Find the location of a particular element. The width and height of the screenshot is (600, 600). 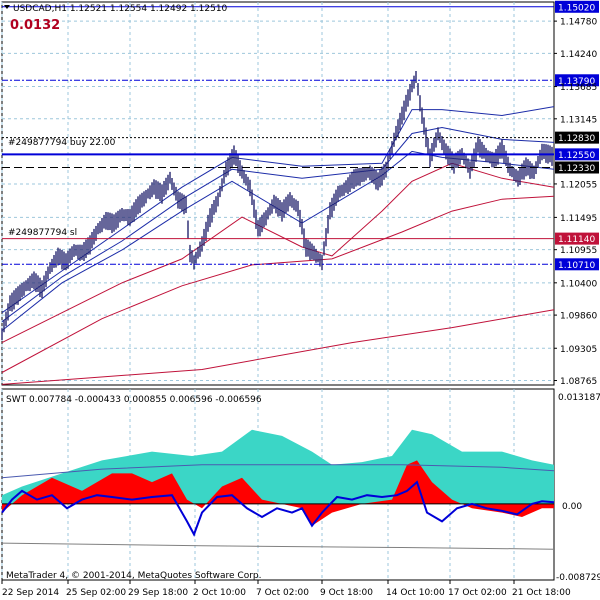

indicator-oscillator-line is located at coordinates (278, 508).